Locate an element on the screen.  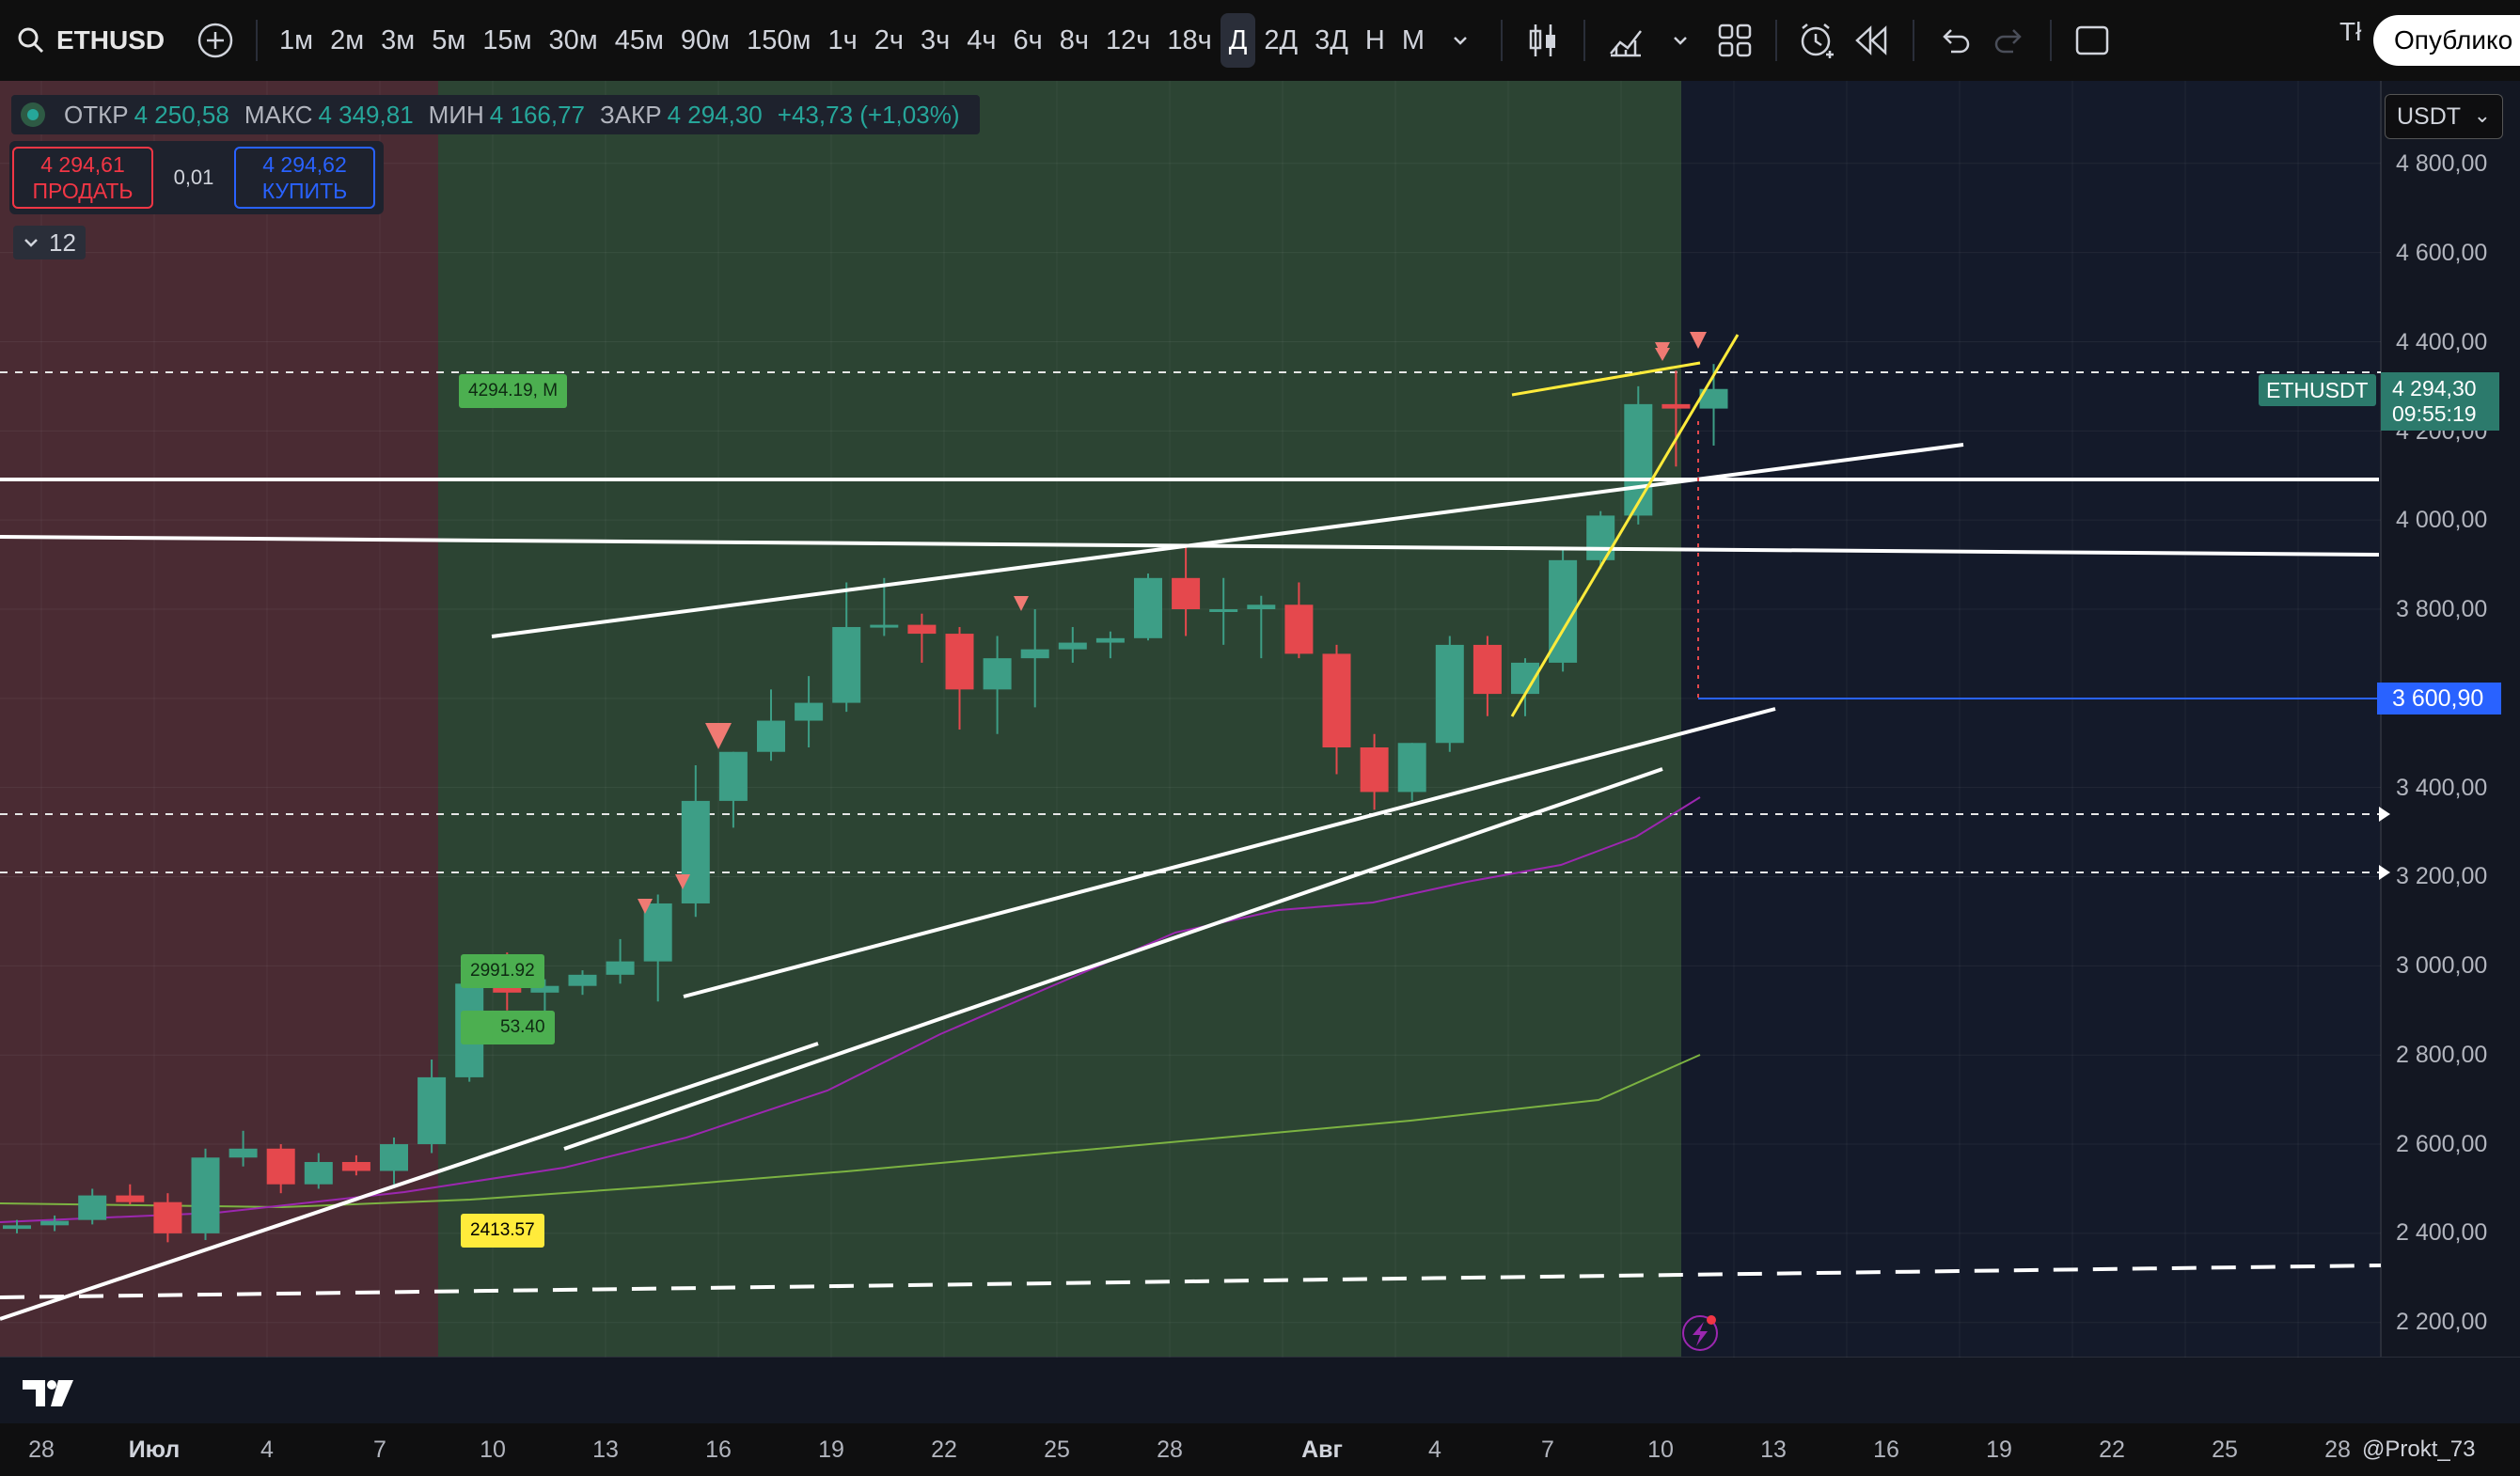
symbol-search: ETHUSD is located at coordinates (94, 40).